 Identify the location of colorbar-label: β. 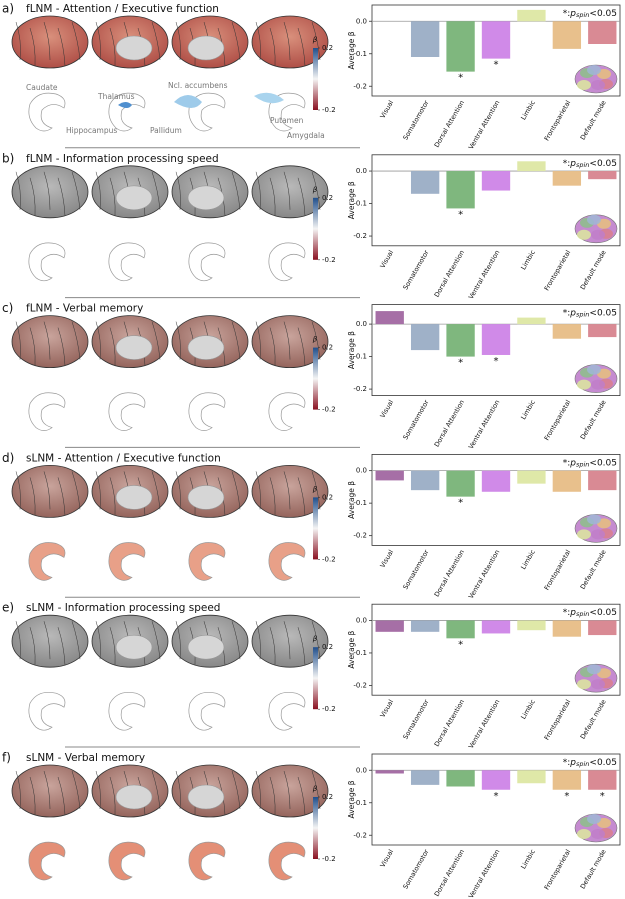
(315, 789).